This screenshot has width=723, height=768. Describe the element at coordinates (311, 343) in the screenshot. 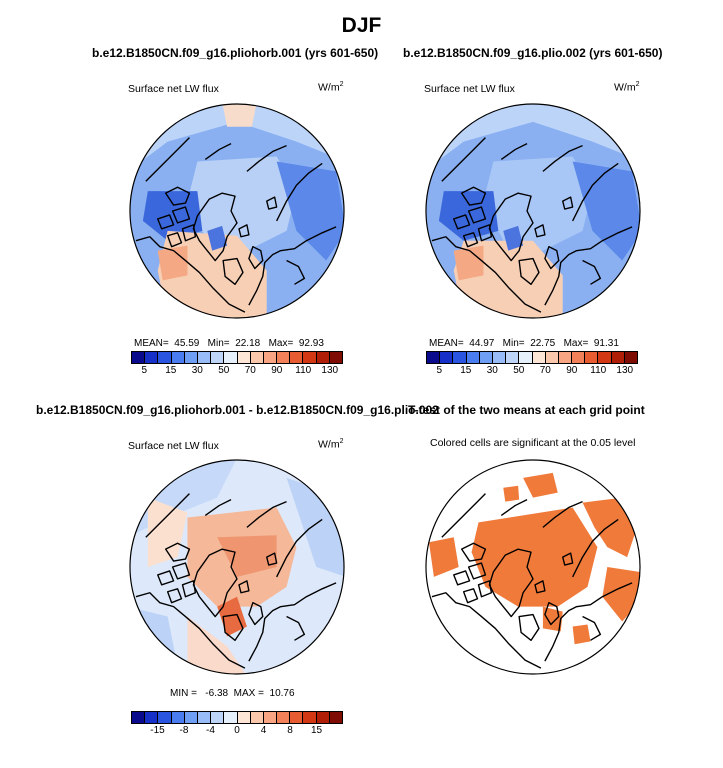

I see `panel-1-max: 92.93` at that location.